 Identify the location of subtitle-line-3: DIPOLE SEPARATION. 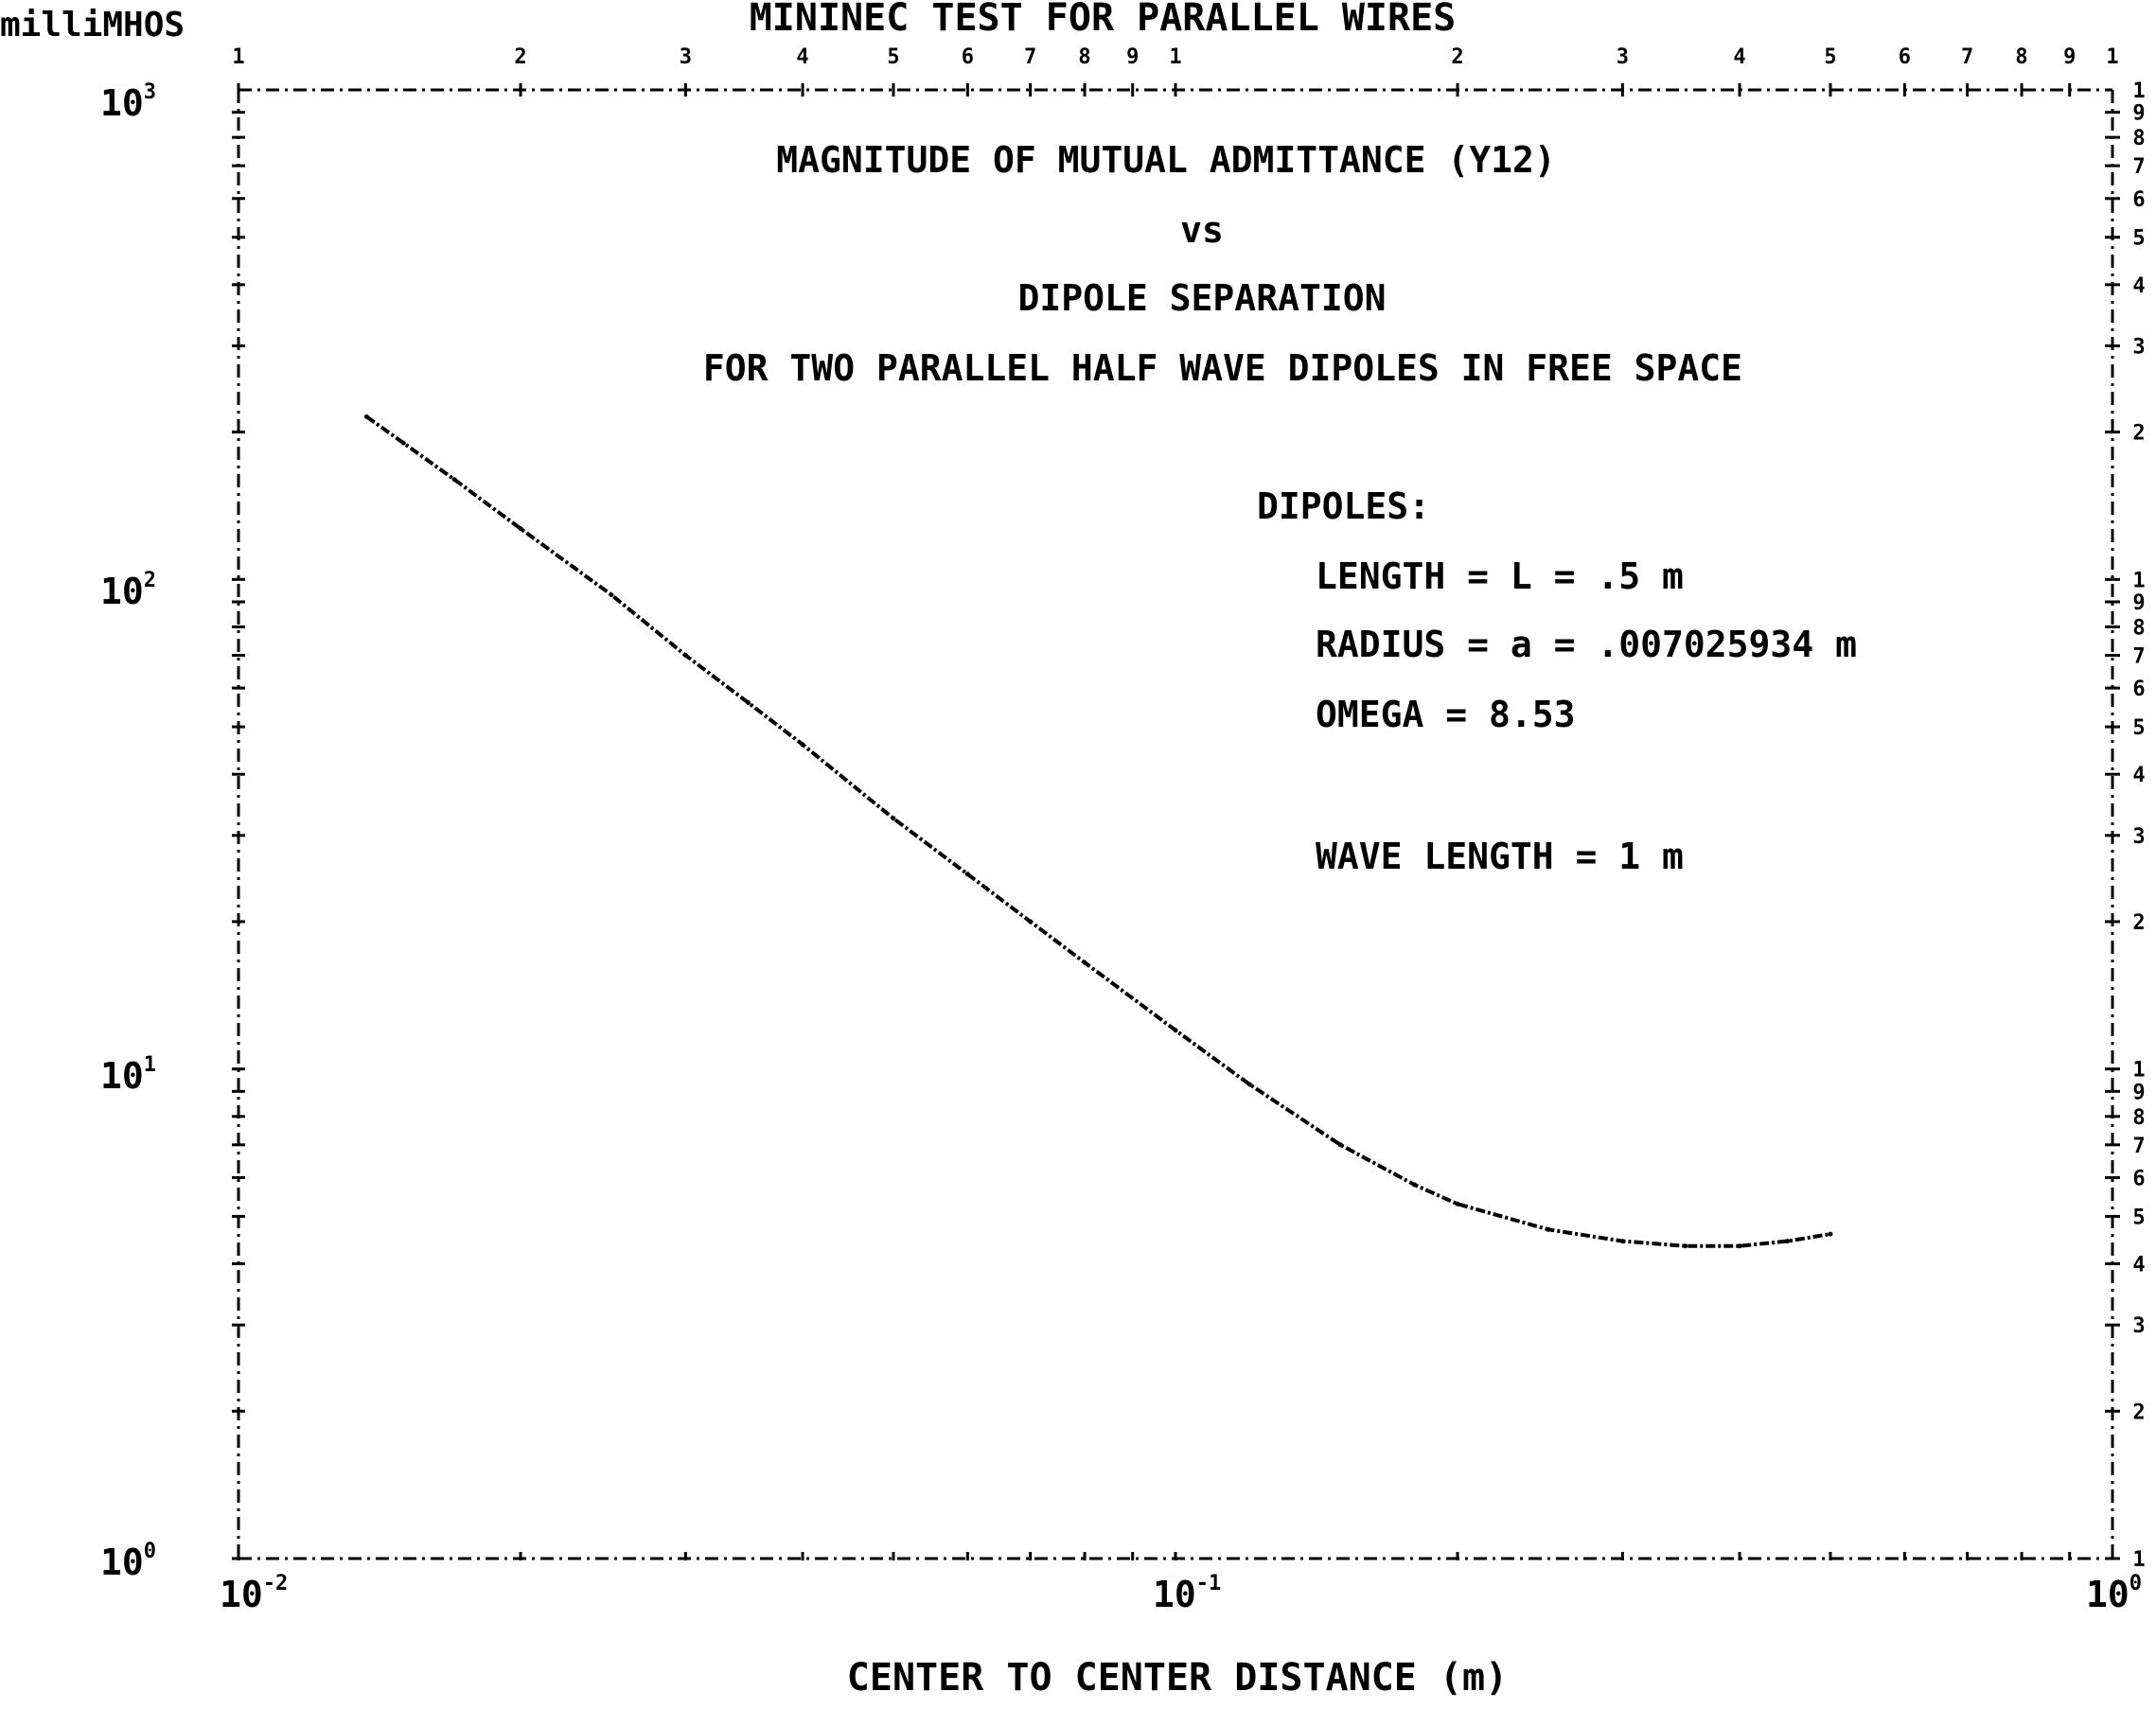
(1202, 298).